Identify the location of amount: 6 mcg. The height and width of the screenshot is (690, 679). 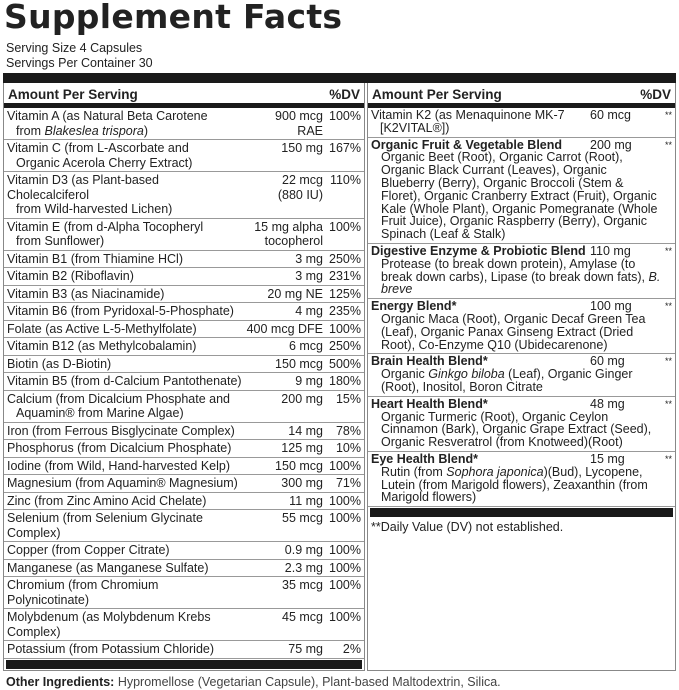
(283, 346).